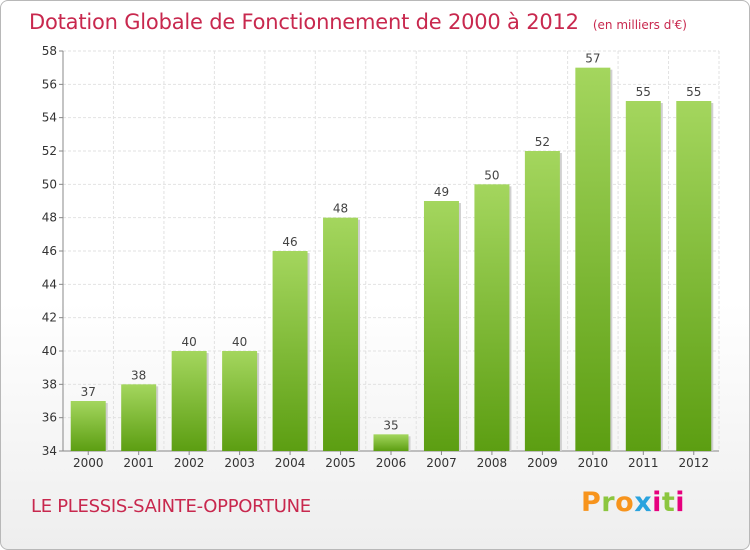 This screenshot has height=550, width=750. Describe the element at coordinates (391, 463) in the screenshot. I see `x-tick-label: 2006` at that location.